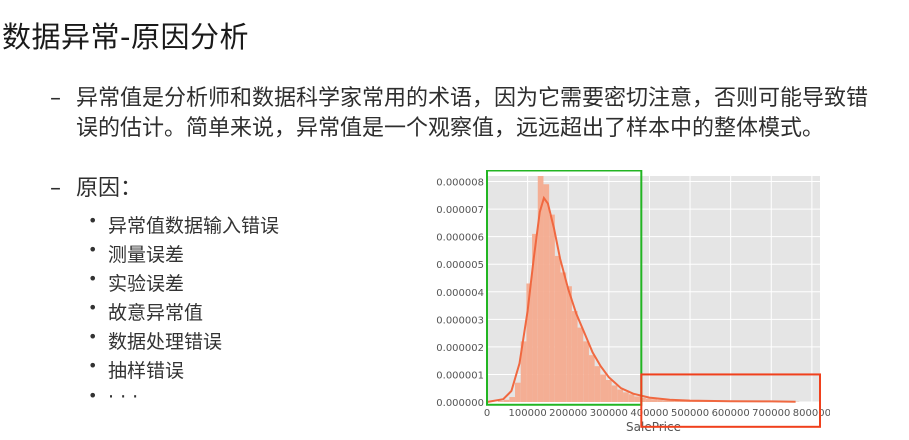  I want to click on x-tick-label: 400000, so click(649, 413).